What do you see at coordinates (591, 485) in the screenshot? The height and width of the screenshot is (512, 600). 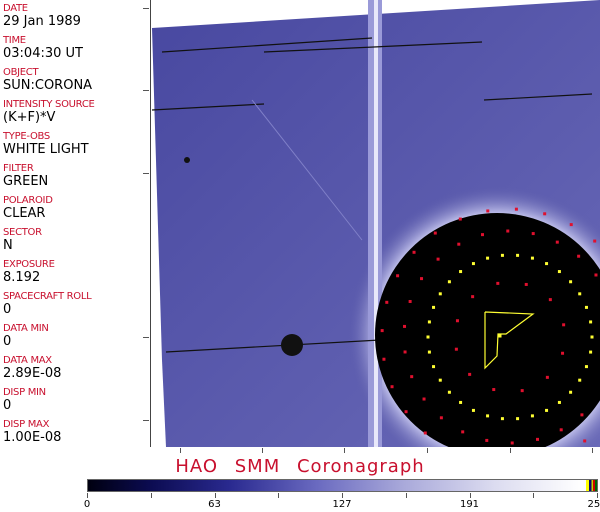 I see `colorbar-overlay-colors` at bounding box center [591, 485].